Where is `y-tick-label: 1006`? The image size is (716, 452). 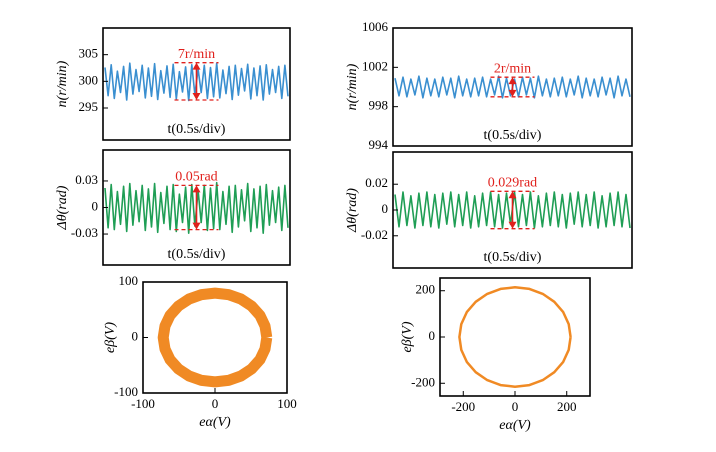 y-tick-label: 1006 is located at coordinates (375, 26).